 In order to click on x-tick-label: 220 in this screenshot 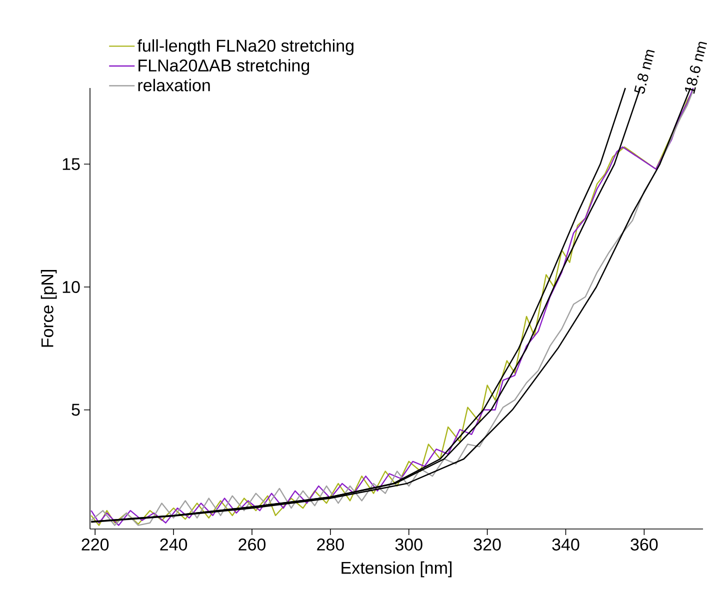, I will do `click(95, 544)`.